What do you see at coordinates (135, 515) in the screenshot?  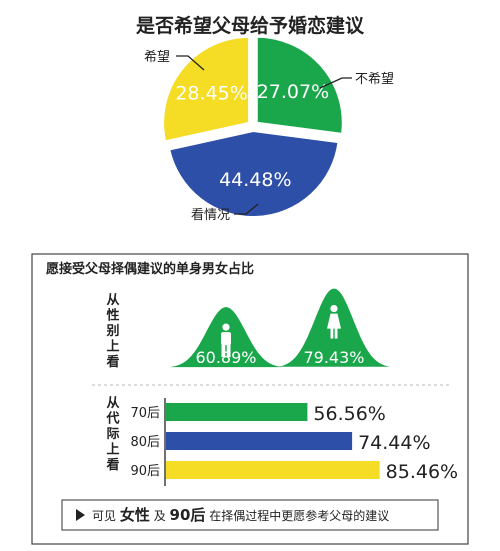 I see `footer-part2: 女性` at bounding box center [135, 515].